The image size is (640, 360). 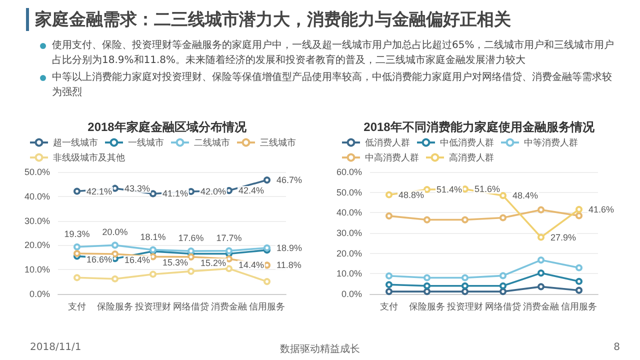 I want to click on data-label: 16.6%, so click(x=99, y=259).